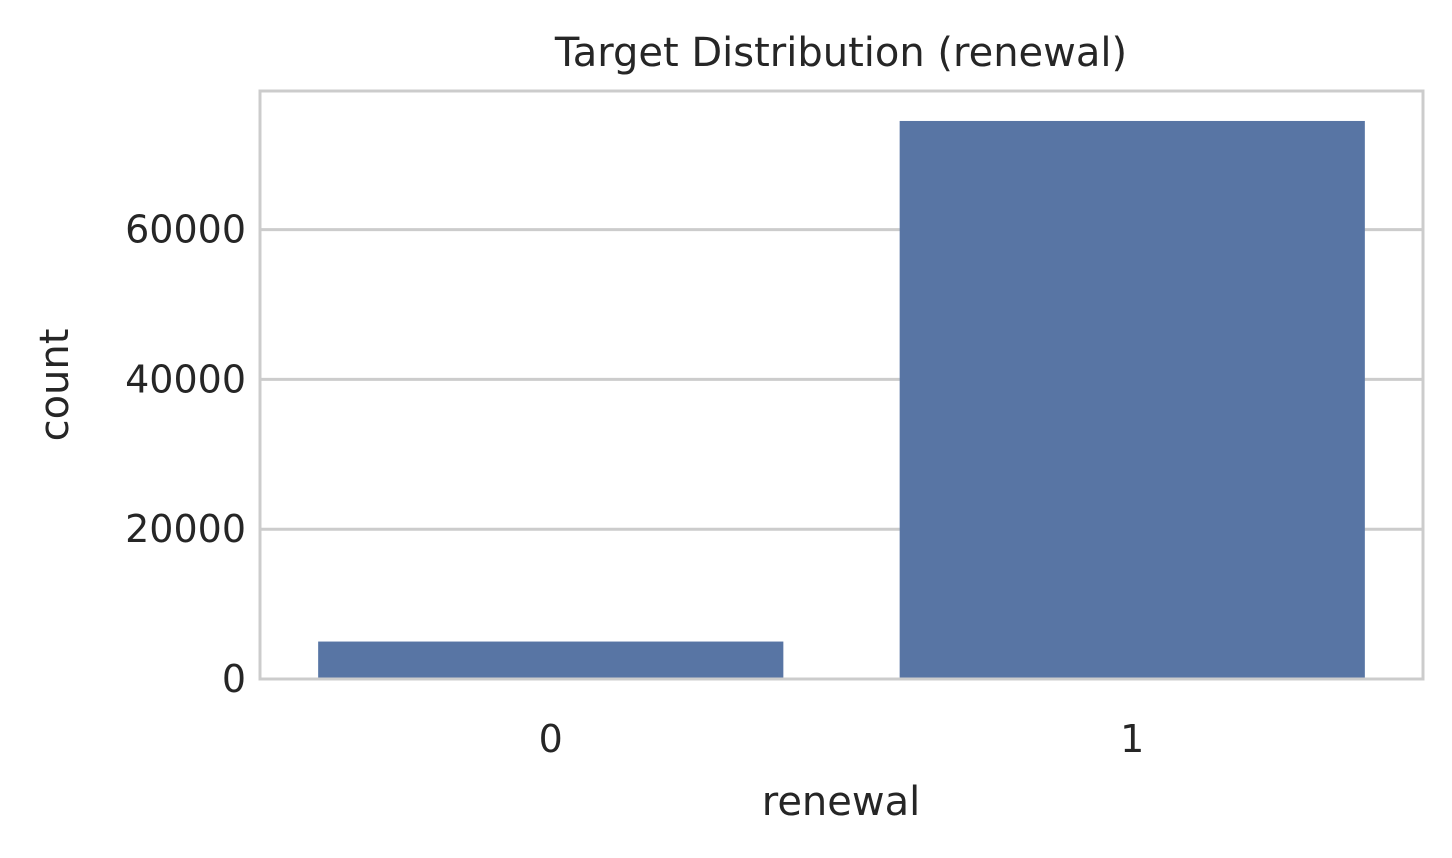 The image size is (1452, 858). Describe the element at coordinates (551, 739) in the screenshot. I see `x-tick-label: 0` at that location.